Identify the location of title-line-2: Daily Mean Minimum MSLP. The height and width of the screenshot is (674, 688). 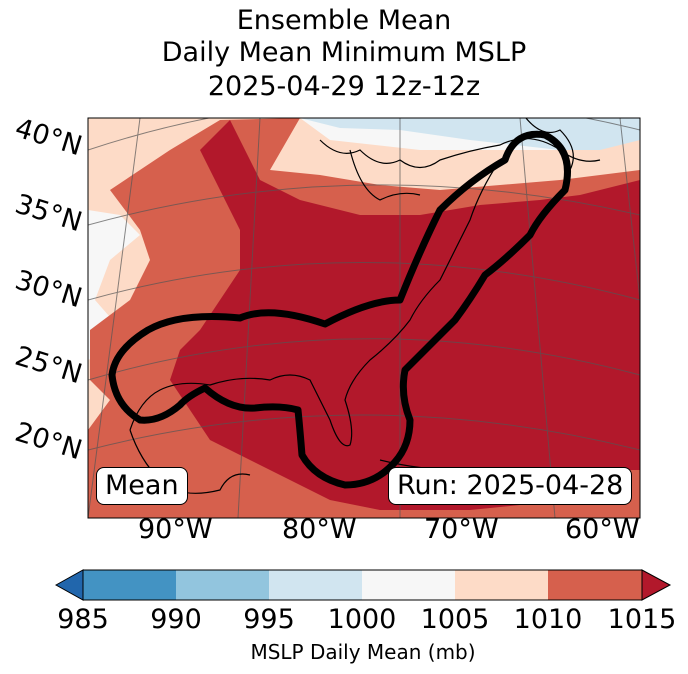
(344, 52).